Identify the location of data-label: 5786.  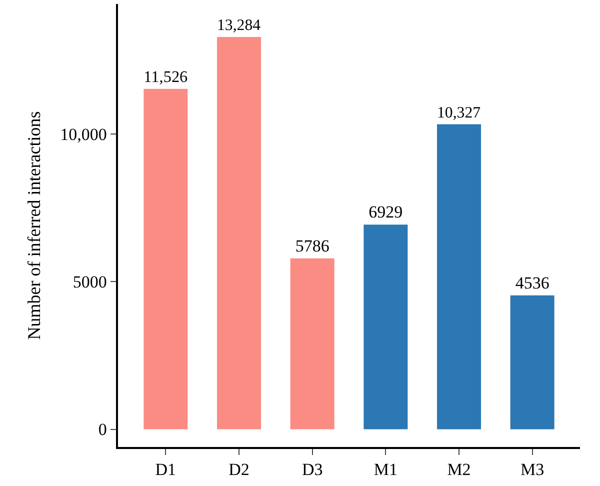
(312, 246).